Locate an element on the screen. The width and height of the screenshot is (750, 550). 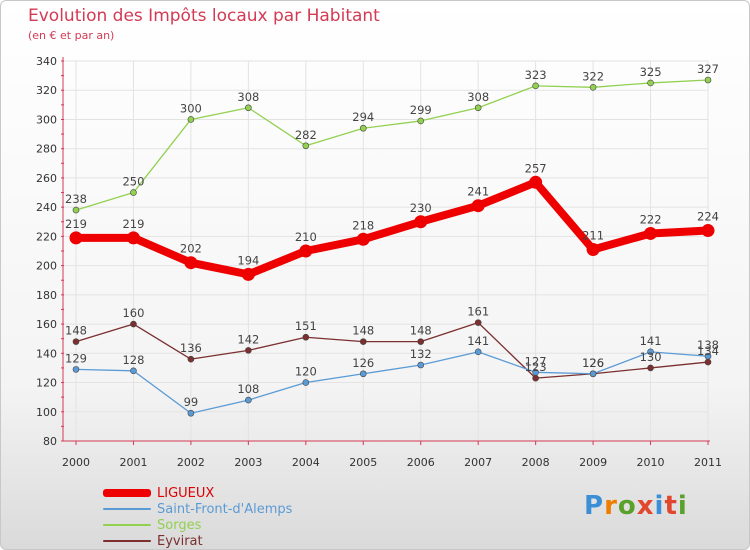
data-label: 219 is located at coordinates (76, 224).